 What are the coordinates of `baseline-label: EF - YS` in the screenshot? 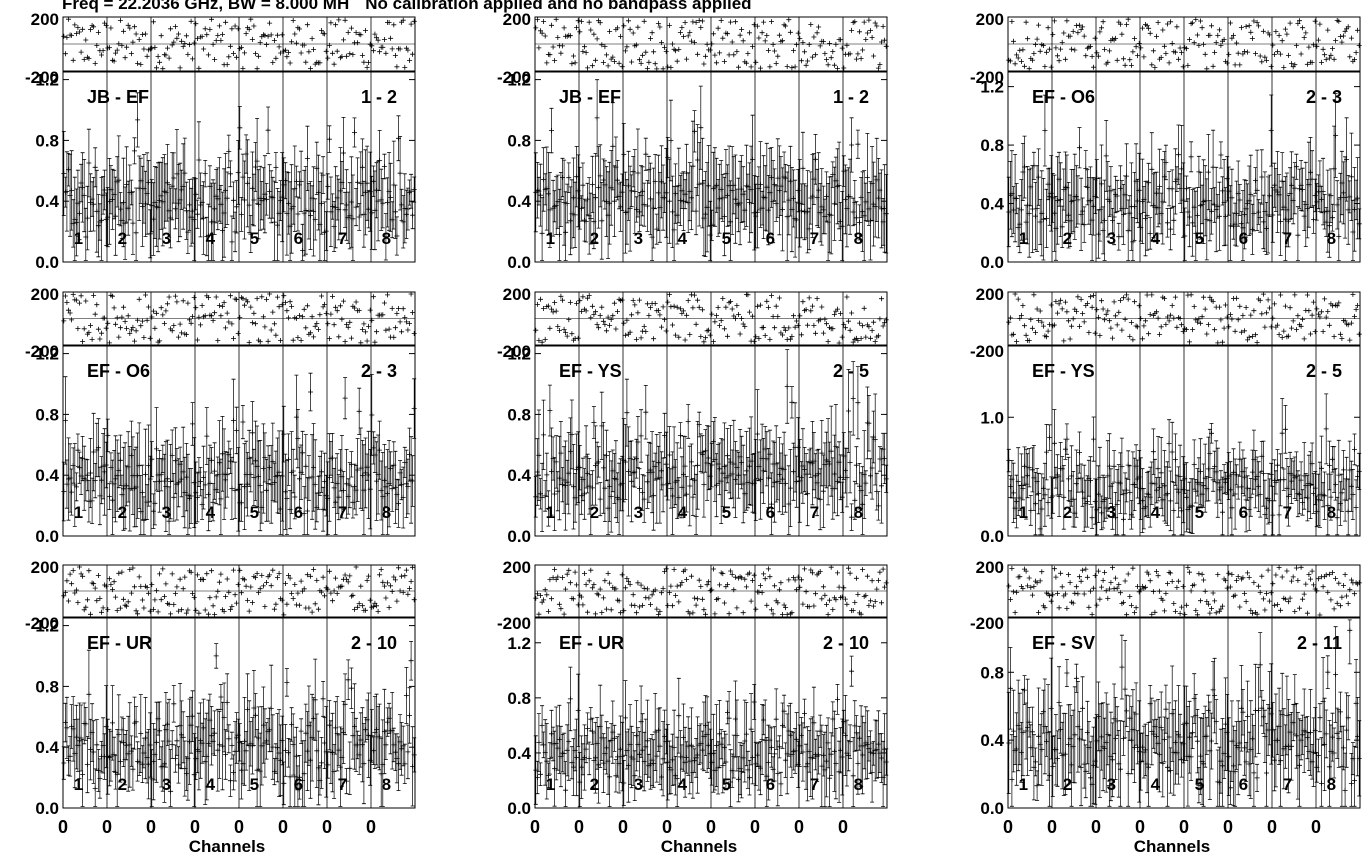 It's located at (1063, 371).